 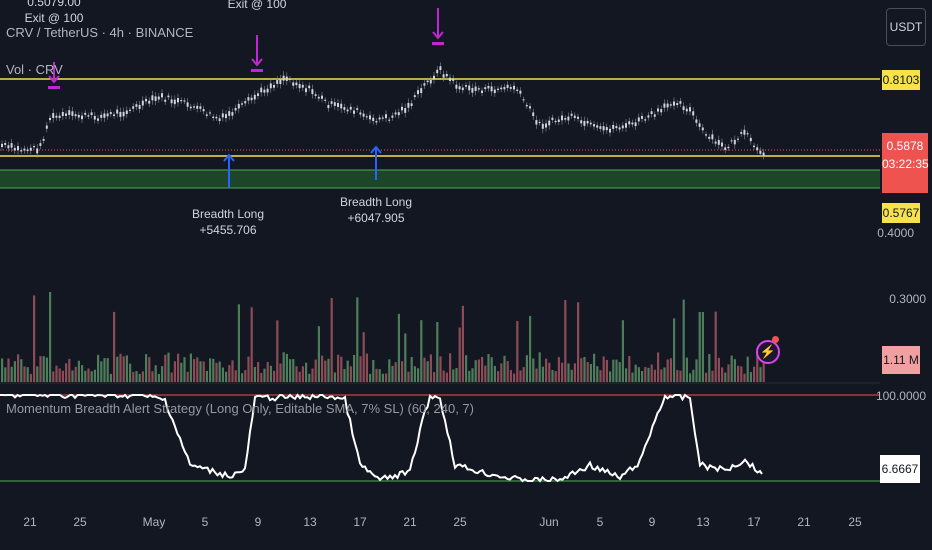 What do you see at coordinates (383, 337) in the screenshot?
I see `volume-bars` at bounding box center [383, 337].